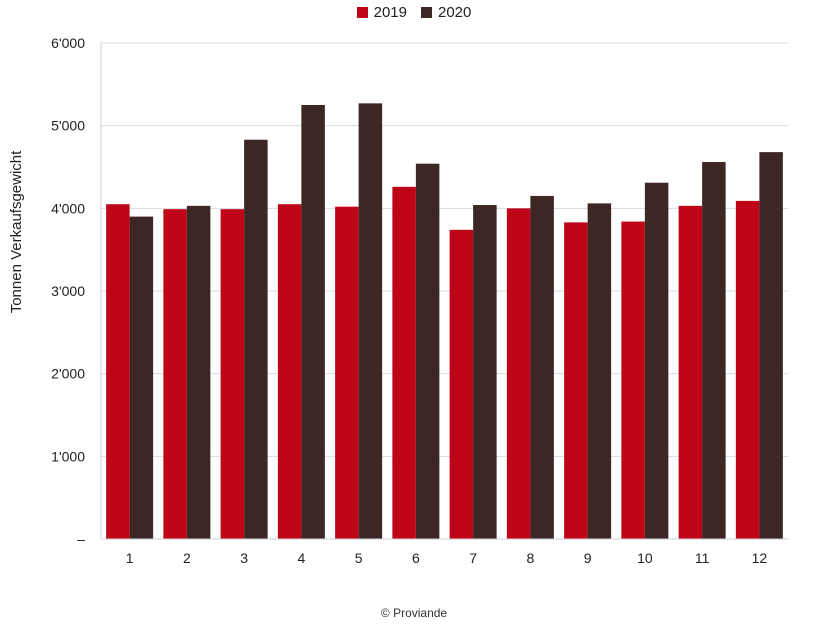  Describe the element at coordinates (68, 291) in the screenshot. I see `y-tick-label-3: 3'000` at that location.